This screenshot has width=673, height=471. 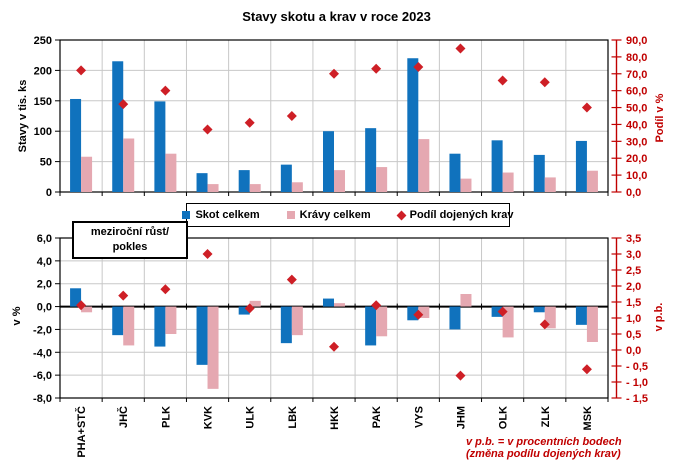 What do you see at coordinates (636, 58) in the screenshot?
I see `right-tick-label: 80,0` at bounding box center [636, 58].